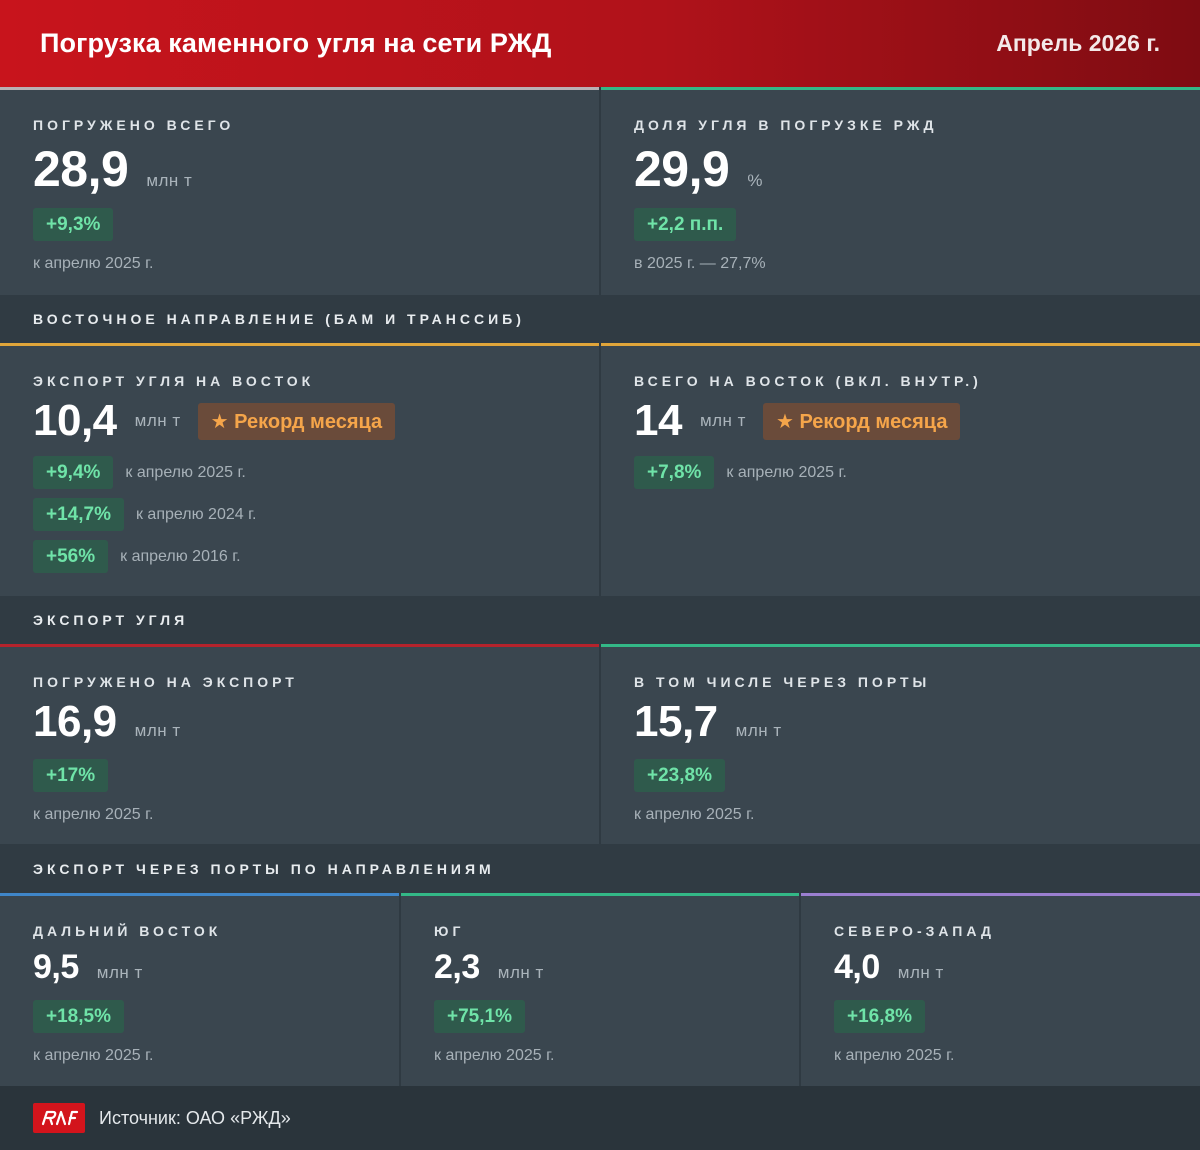 The image size is (1200, 1150). I want to click on comparison-row: +7,8% к апрелю 2025 г., so click(740, 472).